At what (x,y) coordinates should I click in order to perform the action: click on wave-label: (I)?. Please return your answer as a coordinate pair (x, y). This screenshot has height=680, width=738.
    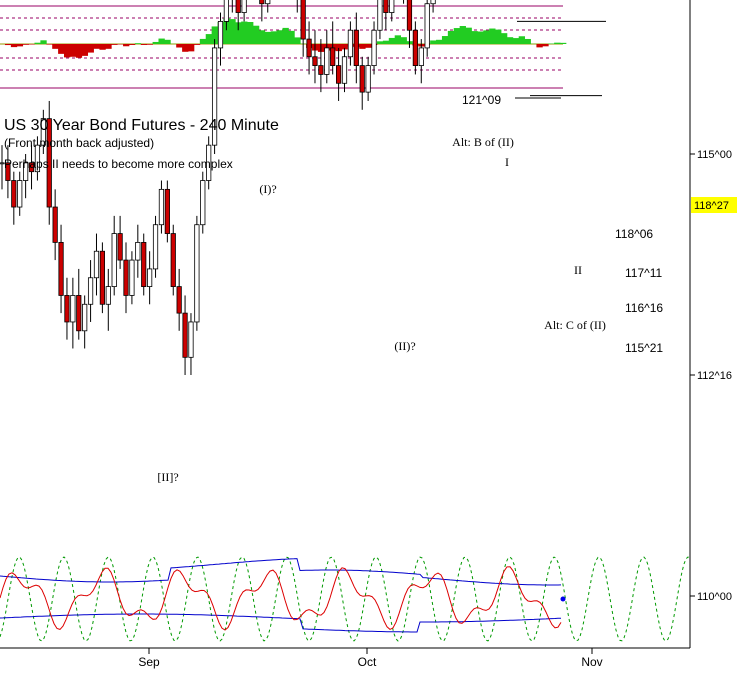
    Looking at the image, I should click on (267, 189).